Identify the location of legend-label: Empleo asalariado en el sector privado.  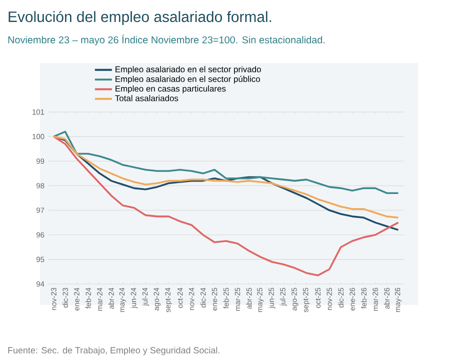
(188, 70).